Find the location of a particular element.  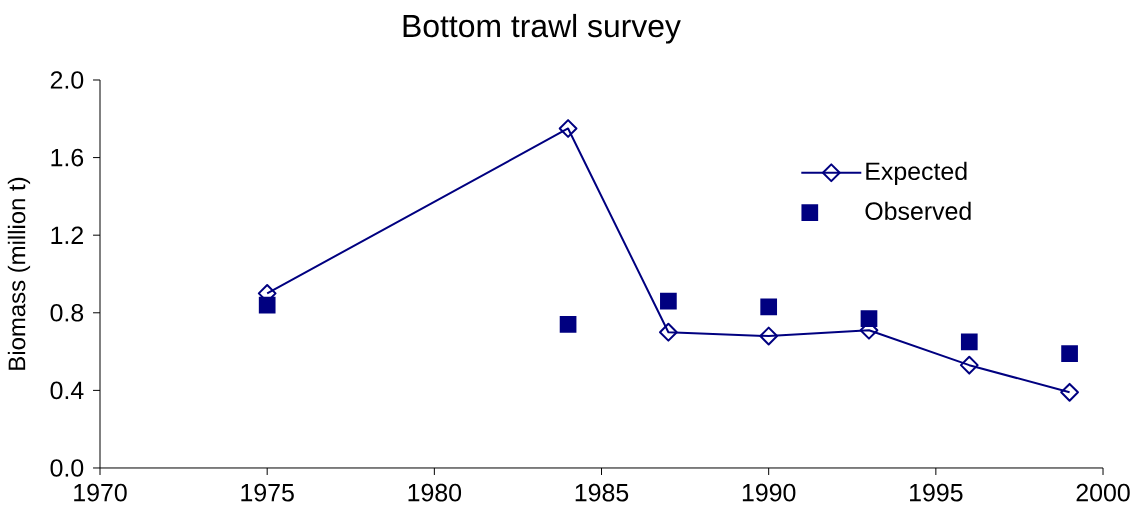

x-tick-label: 1985 is located at coordinates (602, 492).